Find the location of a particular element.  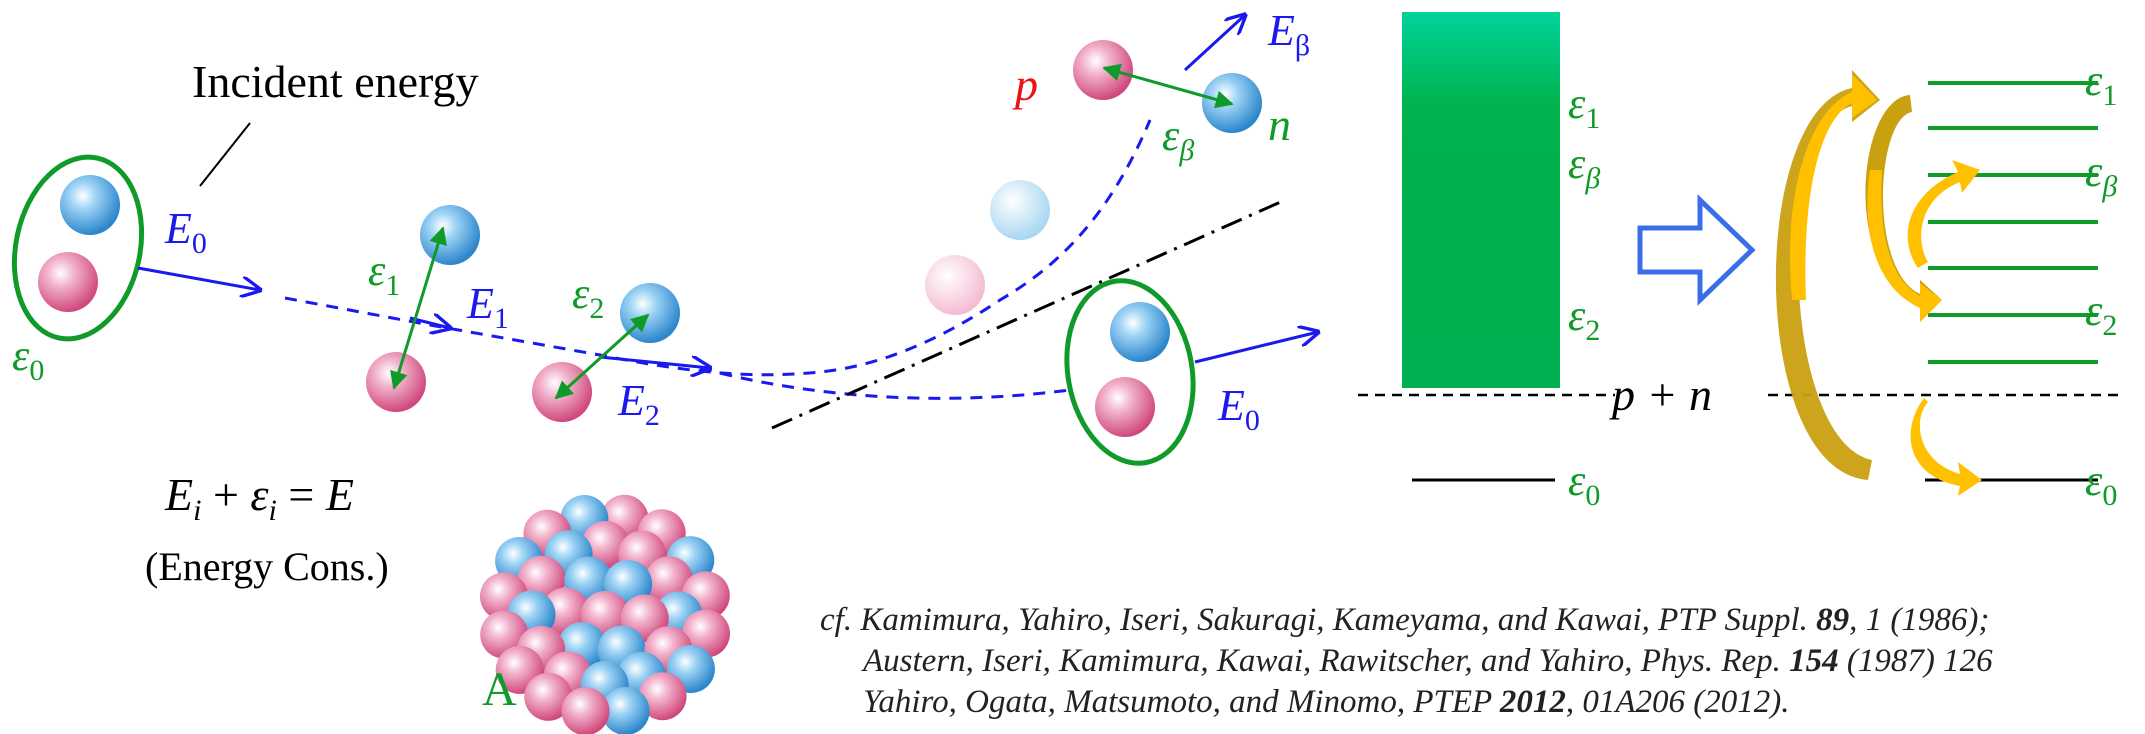

transition-arrow-eps1-to-eps2-highlight is located at coordinates (1904, 246).